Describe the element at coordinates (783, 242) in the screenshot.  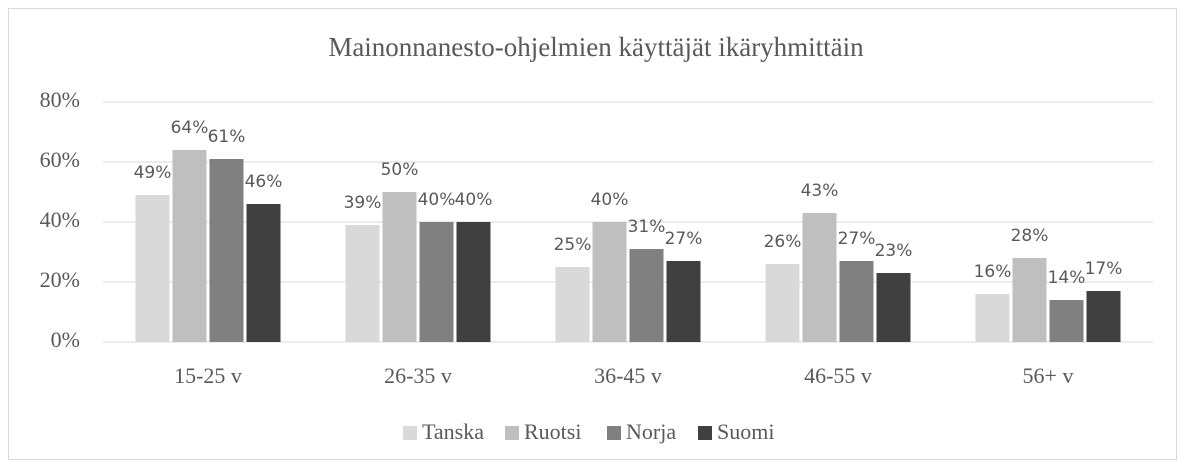
I see `data-label: 26%` at that location.